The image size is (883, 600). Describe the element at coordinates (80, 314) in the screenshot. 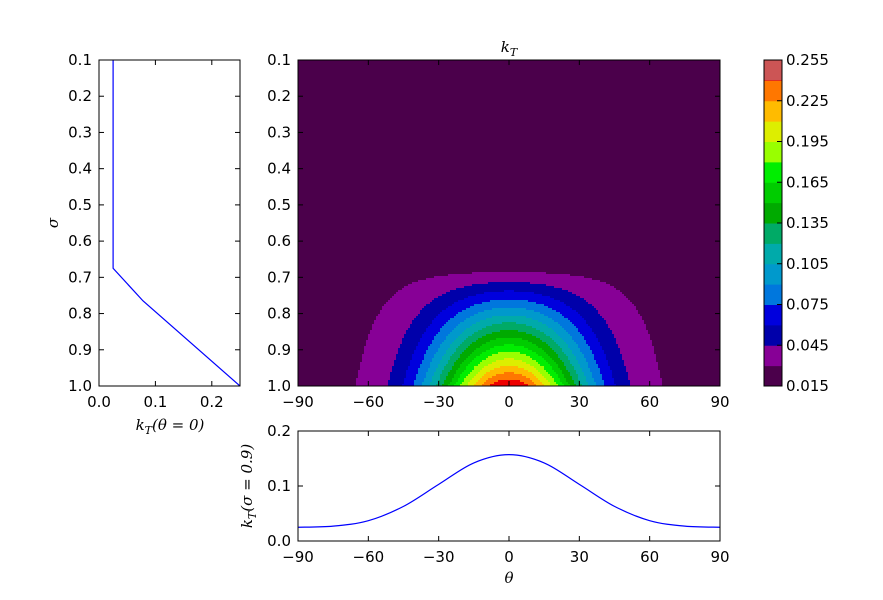

I see `sigma-profile-ytick-label: 0.8` at that location.